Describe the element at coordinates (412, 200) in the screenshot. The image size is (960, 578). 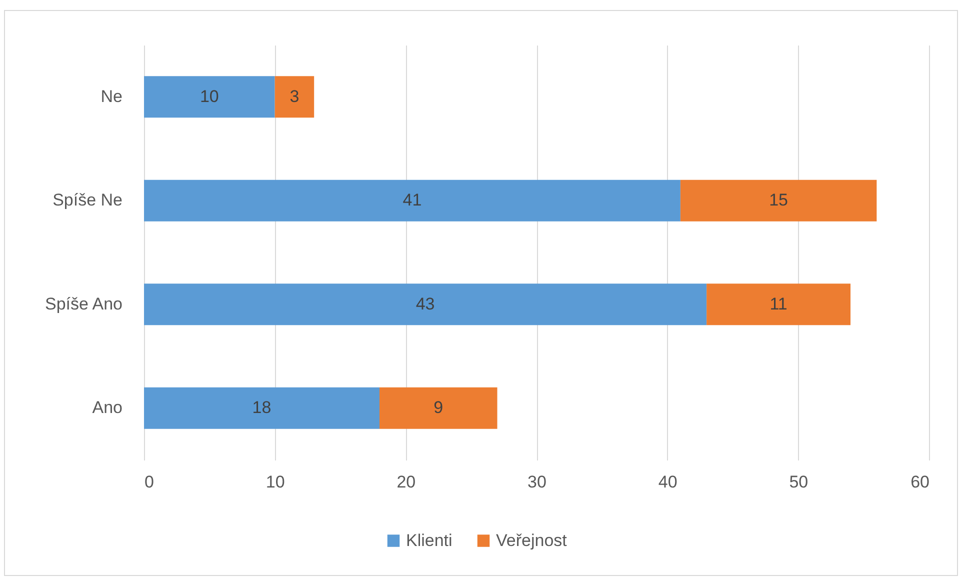
I see `data-label: 41` at that location.